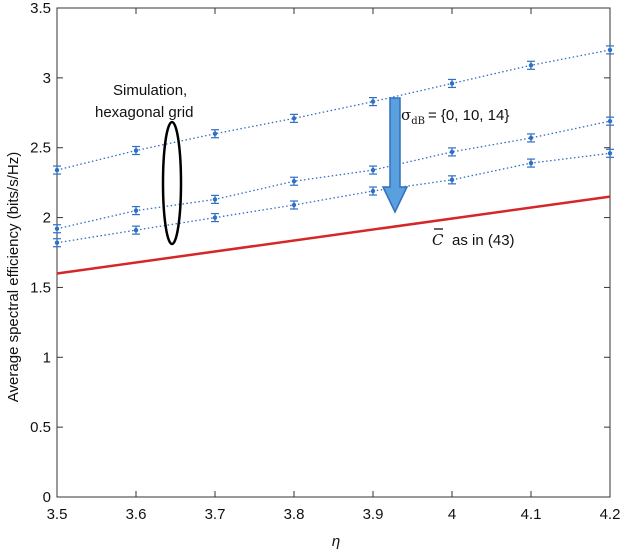 This screenshot has width=623, height=554. What do you see at coordinates (172, 183) in the screenshot?
I see `simulation-ellipse` at bounding box center [172, 183].